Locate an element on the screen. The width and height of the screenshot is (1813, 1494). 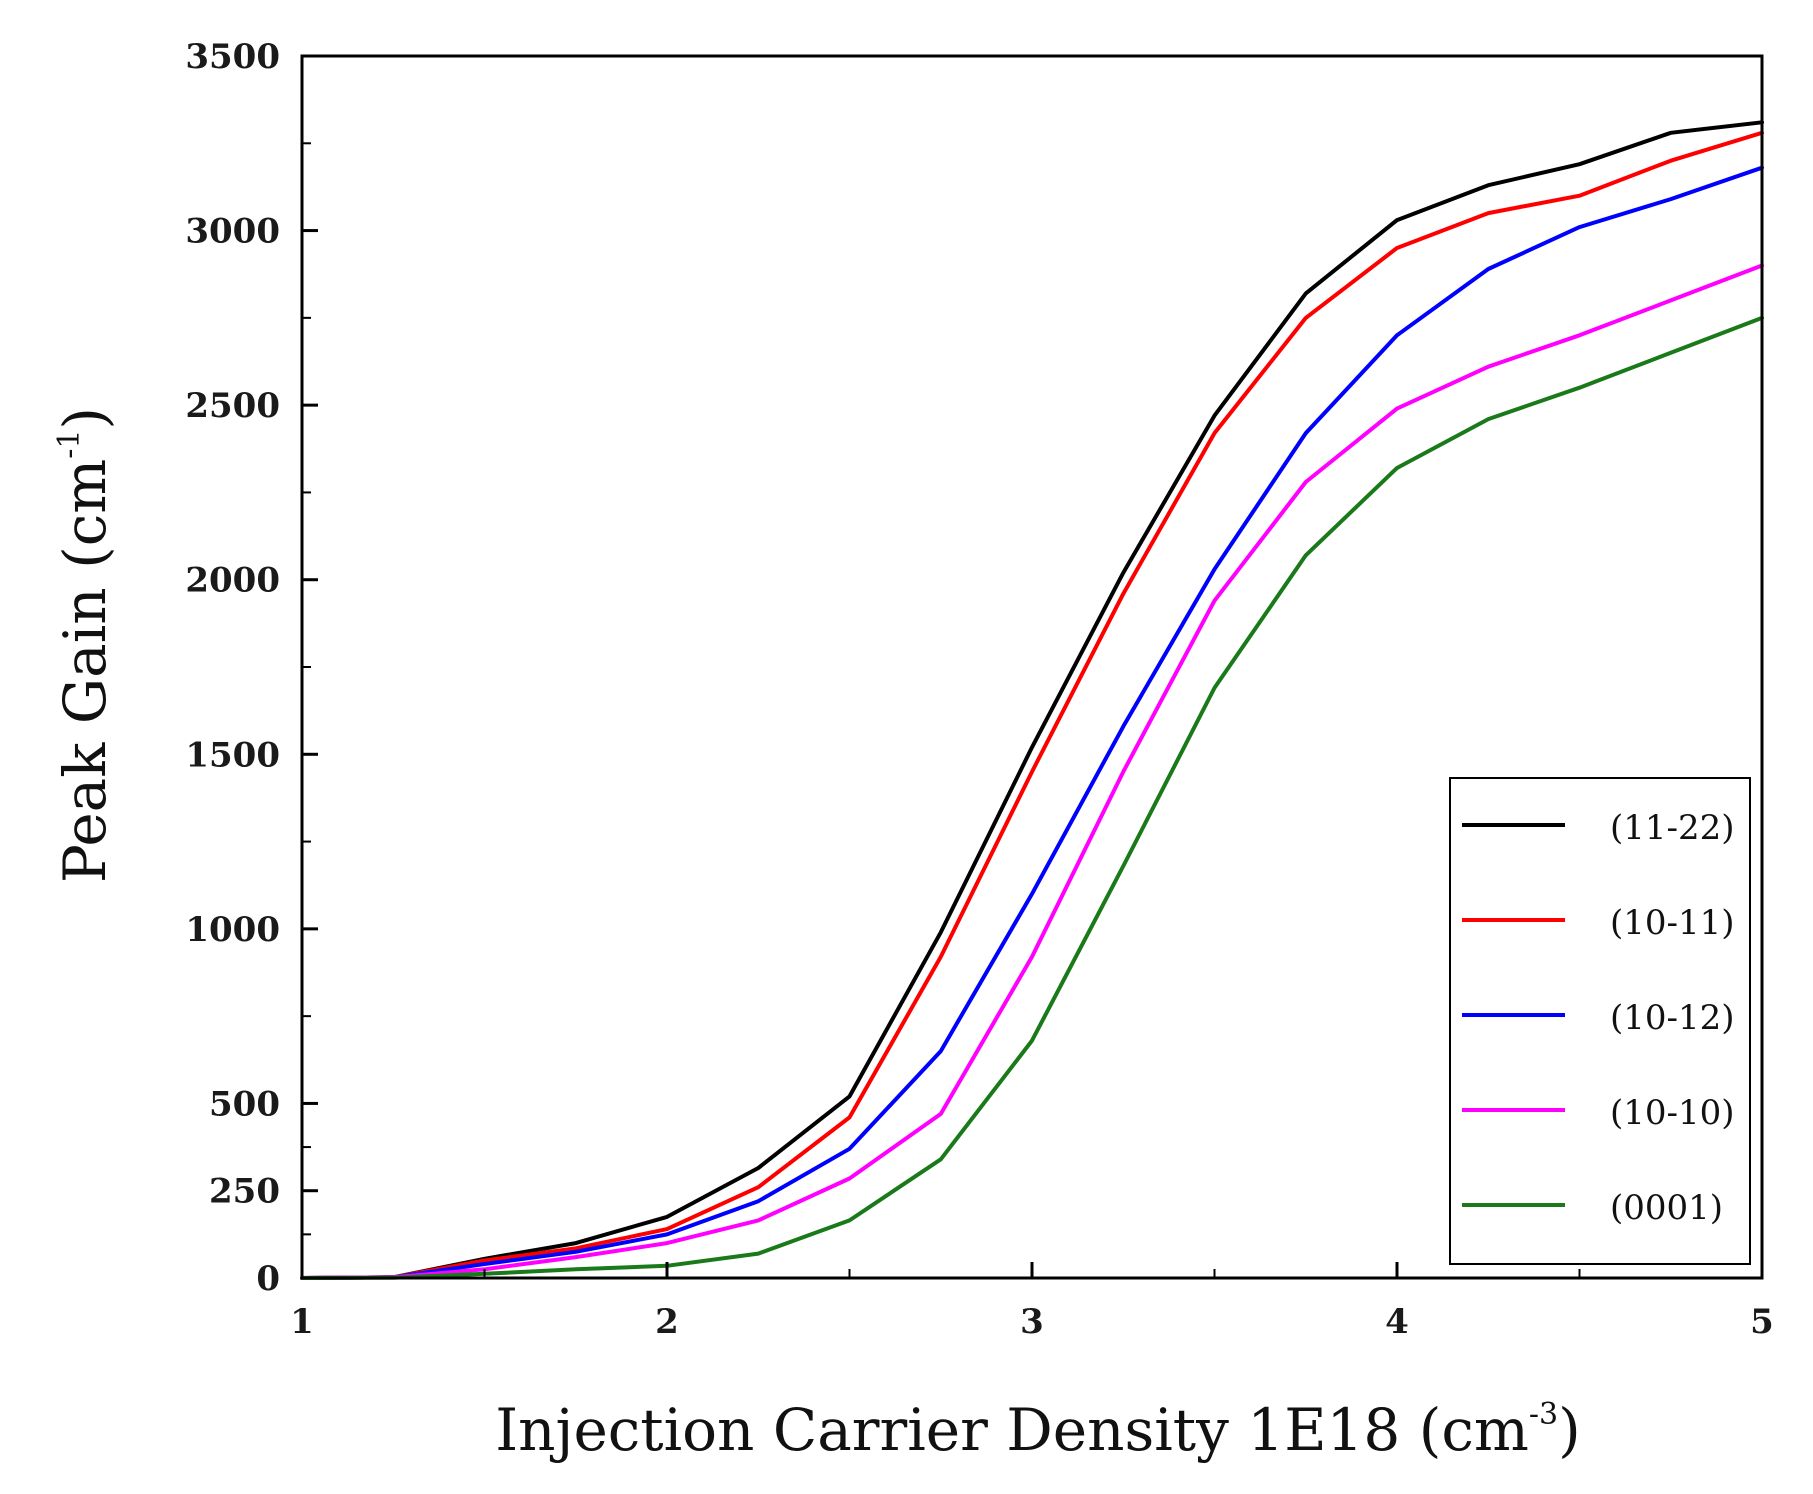
x-axis-title: Injection Carrier Density 1E18 (cm-3) is located at coordinates (1038, 1430).